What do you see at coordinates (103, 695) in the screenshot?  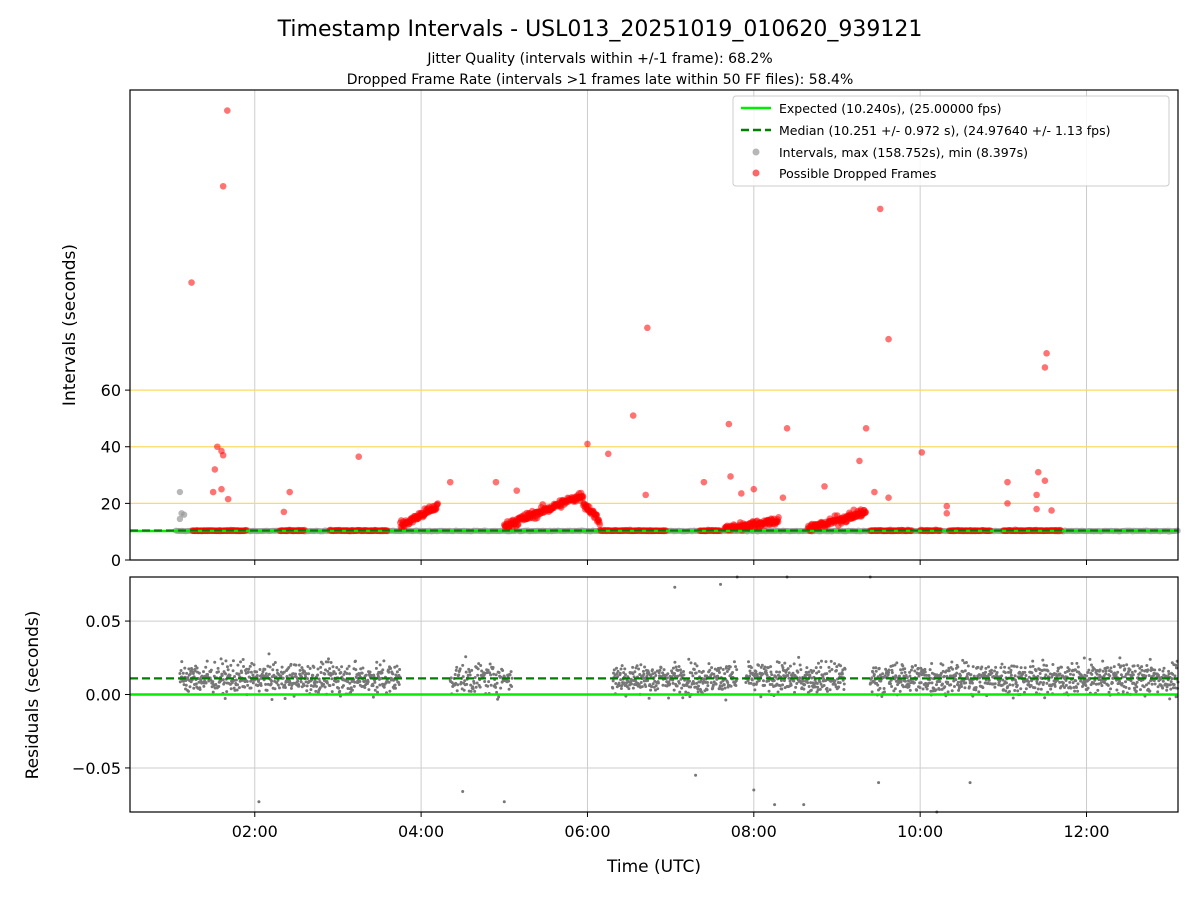 I see `bottom-y-tick-label: 0.00` at bounding box center [103, 695].